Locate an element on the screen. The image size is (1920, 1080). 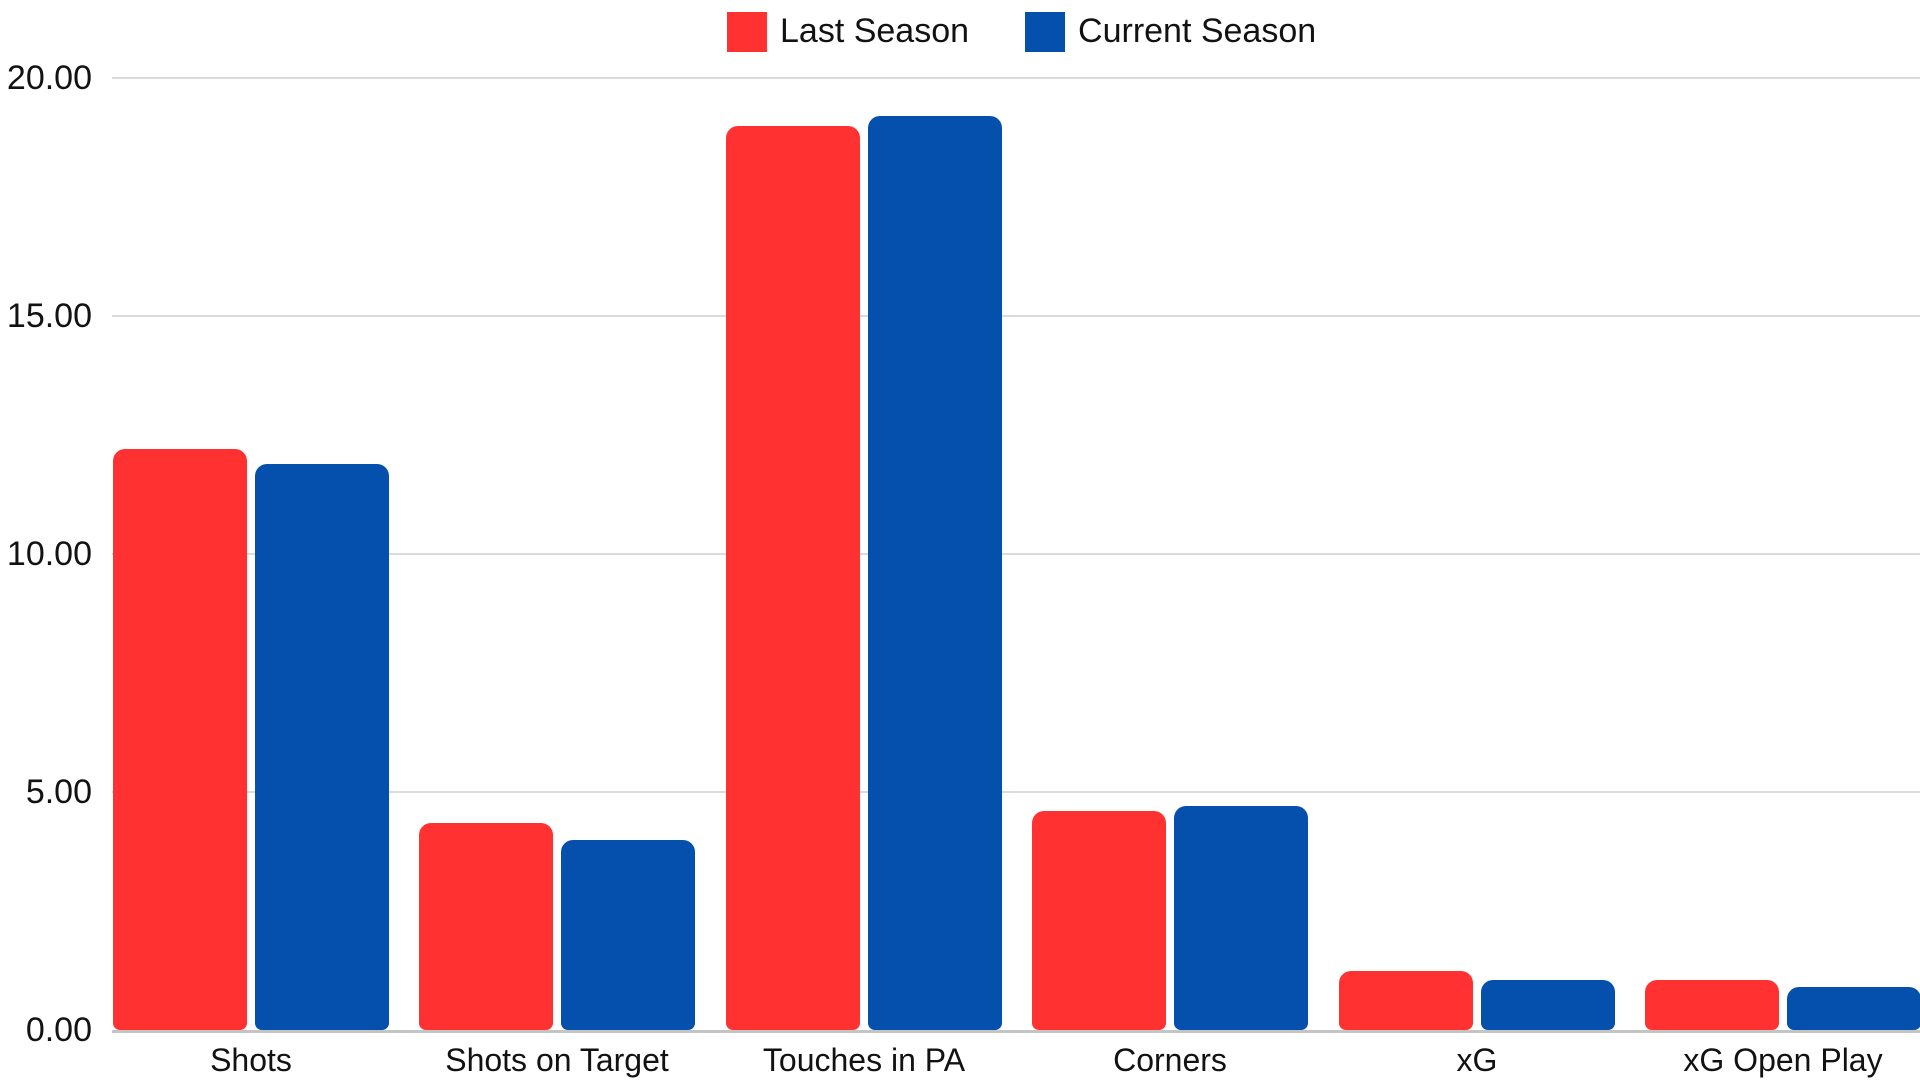
y-axis-label-5.00: 5.00 is located at coordinates (58, 792).